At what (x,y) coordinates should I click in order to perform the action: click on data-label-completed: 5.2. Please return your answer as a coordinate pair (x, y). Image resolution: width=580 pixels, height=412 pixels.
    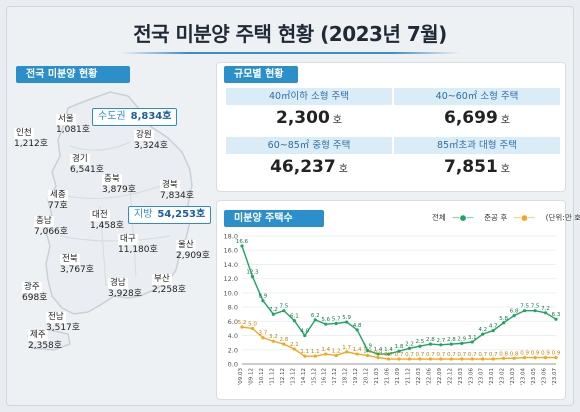
    Looking at the image, I should click on (242, 323).